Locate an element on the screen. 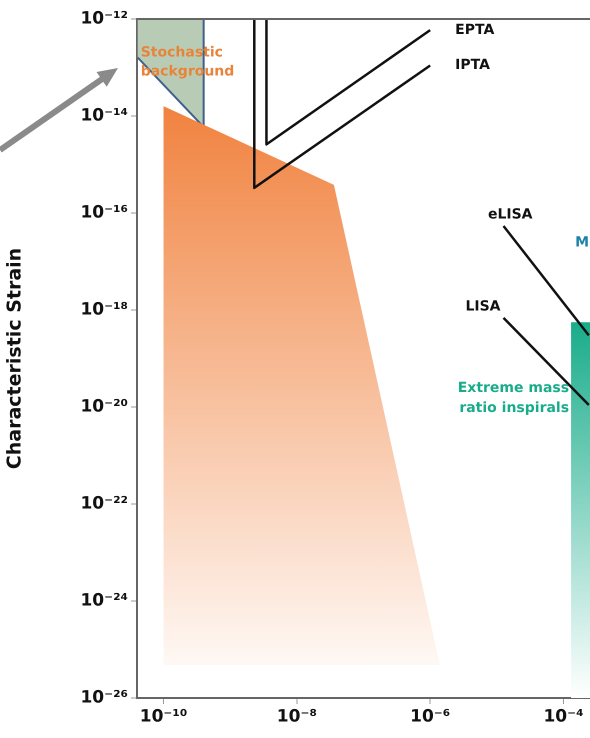 This screenshot has width=590, height=738. y-tick-label: 10⁻¹² is located at coordinates (104, 18).